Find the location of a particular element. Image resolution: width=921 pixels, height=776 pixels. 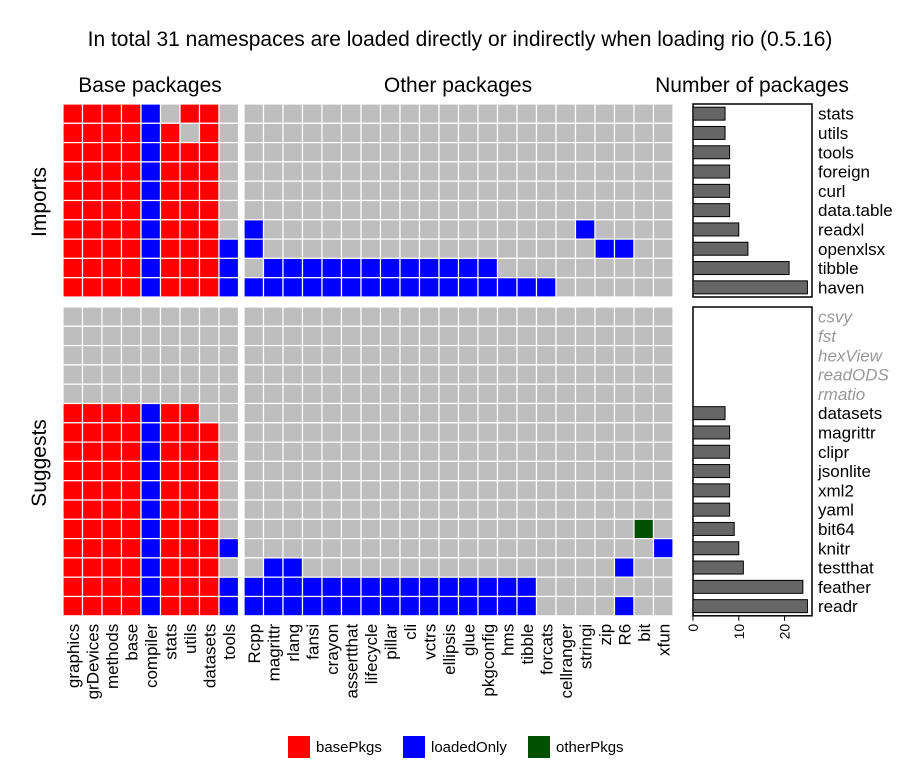

other-package-label-vctrs: vctrs is located at coordinates (429, 642).